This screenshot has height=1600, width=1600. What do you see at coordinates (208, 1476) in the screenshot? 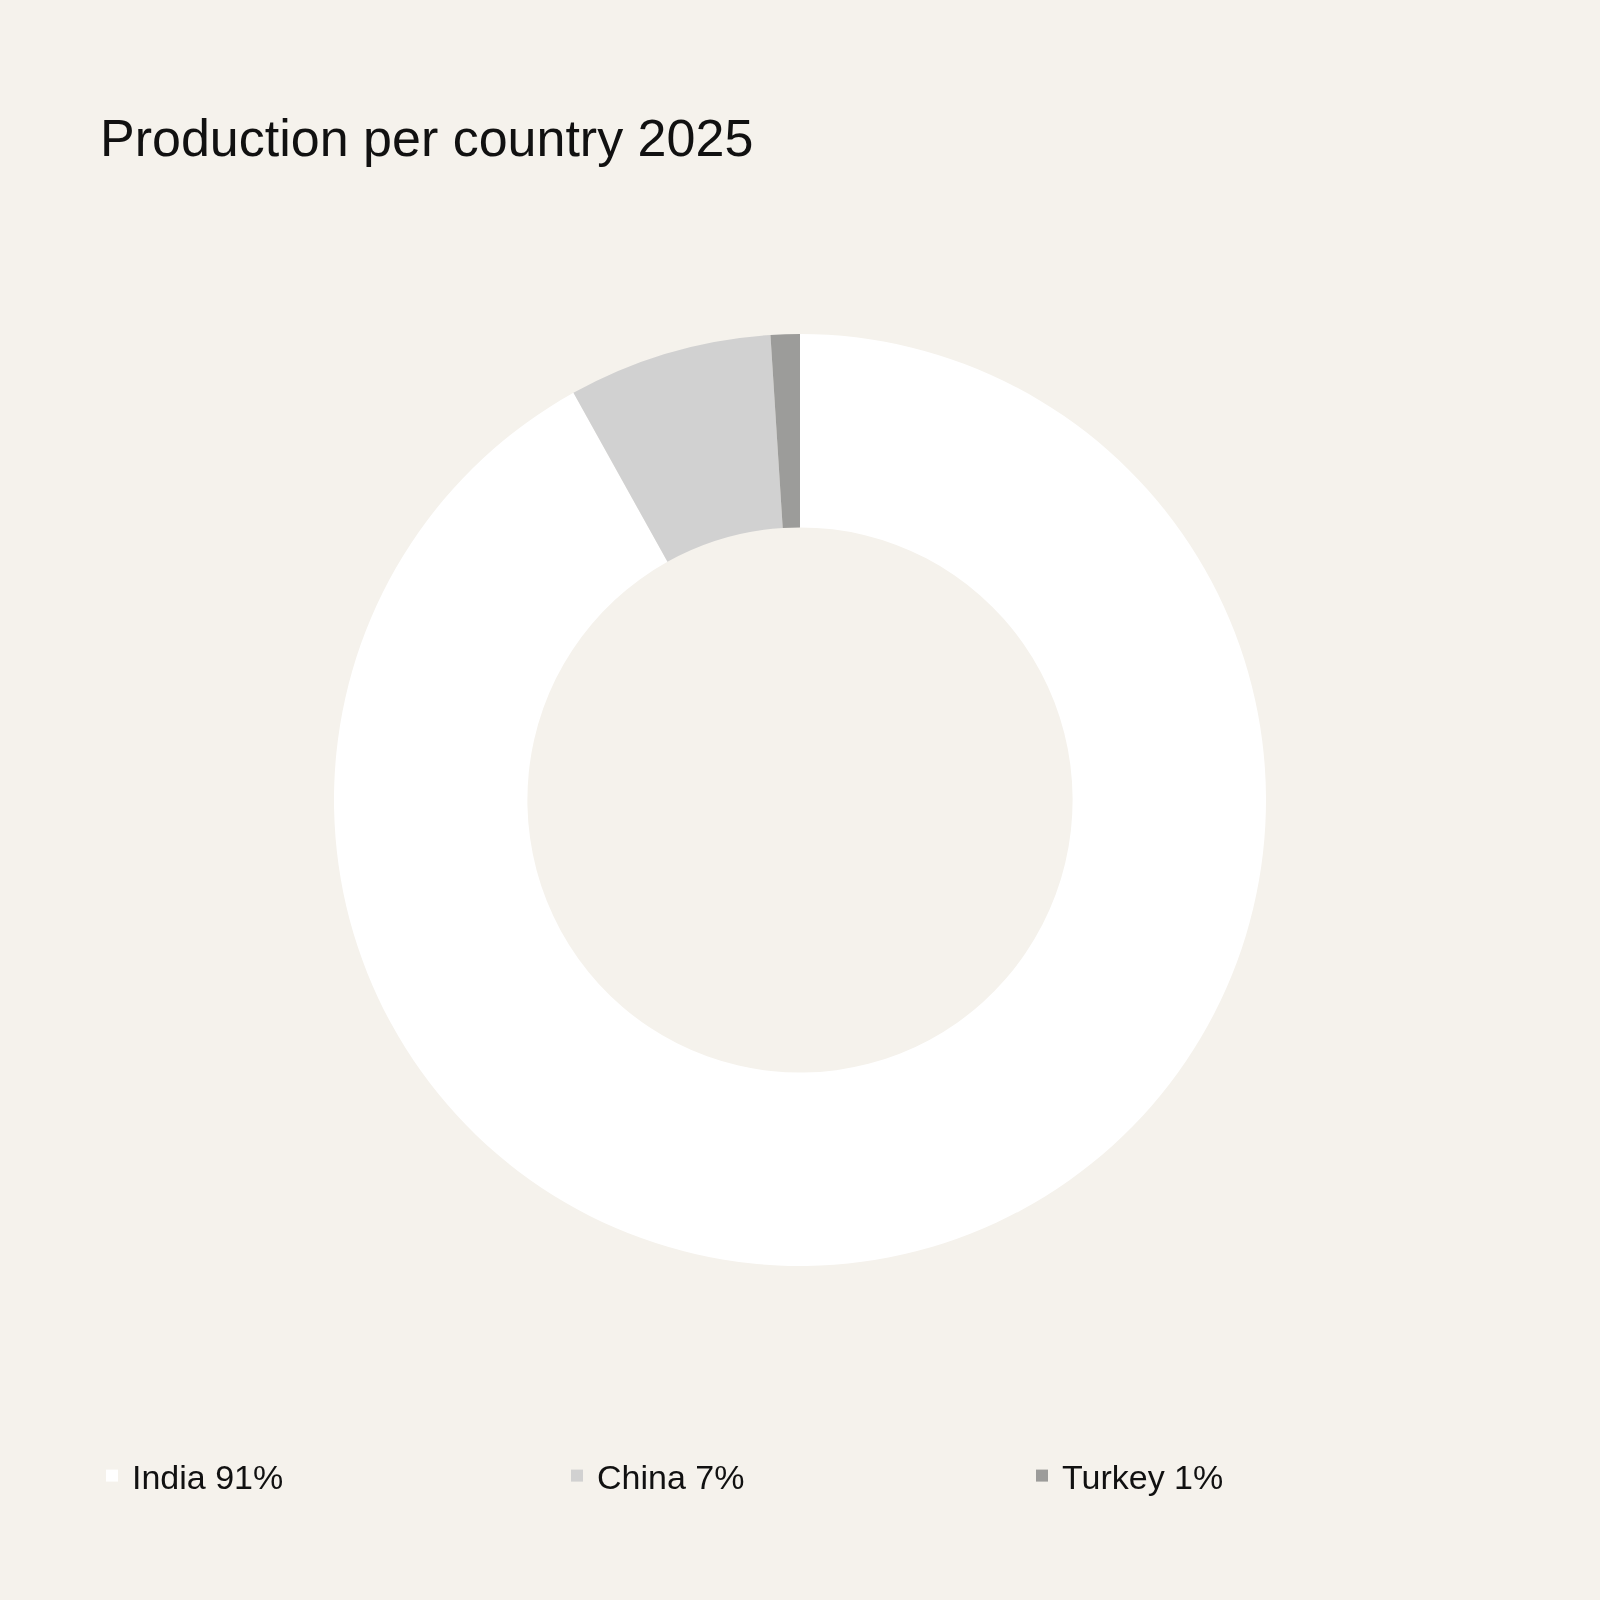
I see `legend-label: India 91%` at bounding box center [208, 1476].